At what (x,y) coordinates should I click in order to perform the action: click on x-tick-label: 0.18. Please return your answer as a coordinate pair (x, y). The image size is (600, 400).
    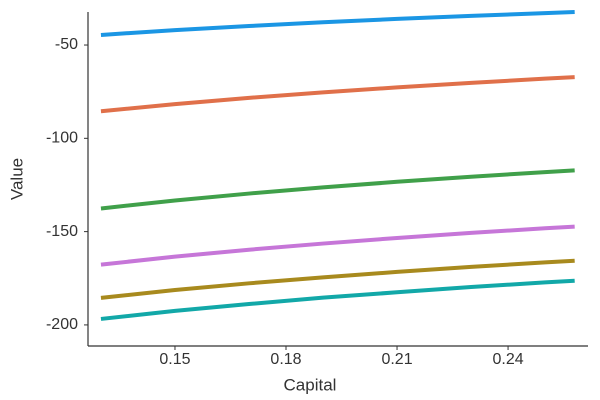
    Looking at the image, I should click on (285, 359).